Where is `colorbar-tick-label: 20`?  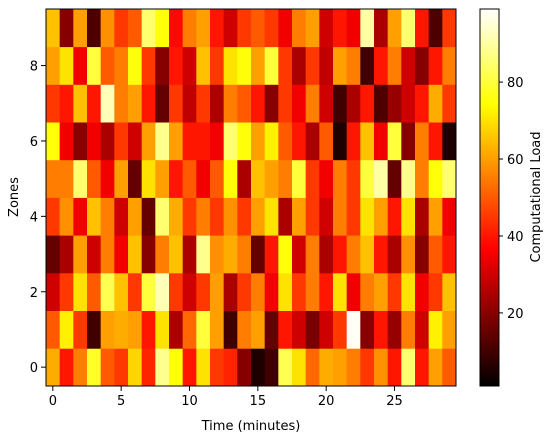 colorbar-tick-label: 20 is located at coordinates (515, 314).